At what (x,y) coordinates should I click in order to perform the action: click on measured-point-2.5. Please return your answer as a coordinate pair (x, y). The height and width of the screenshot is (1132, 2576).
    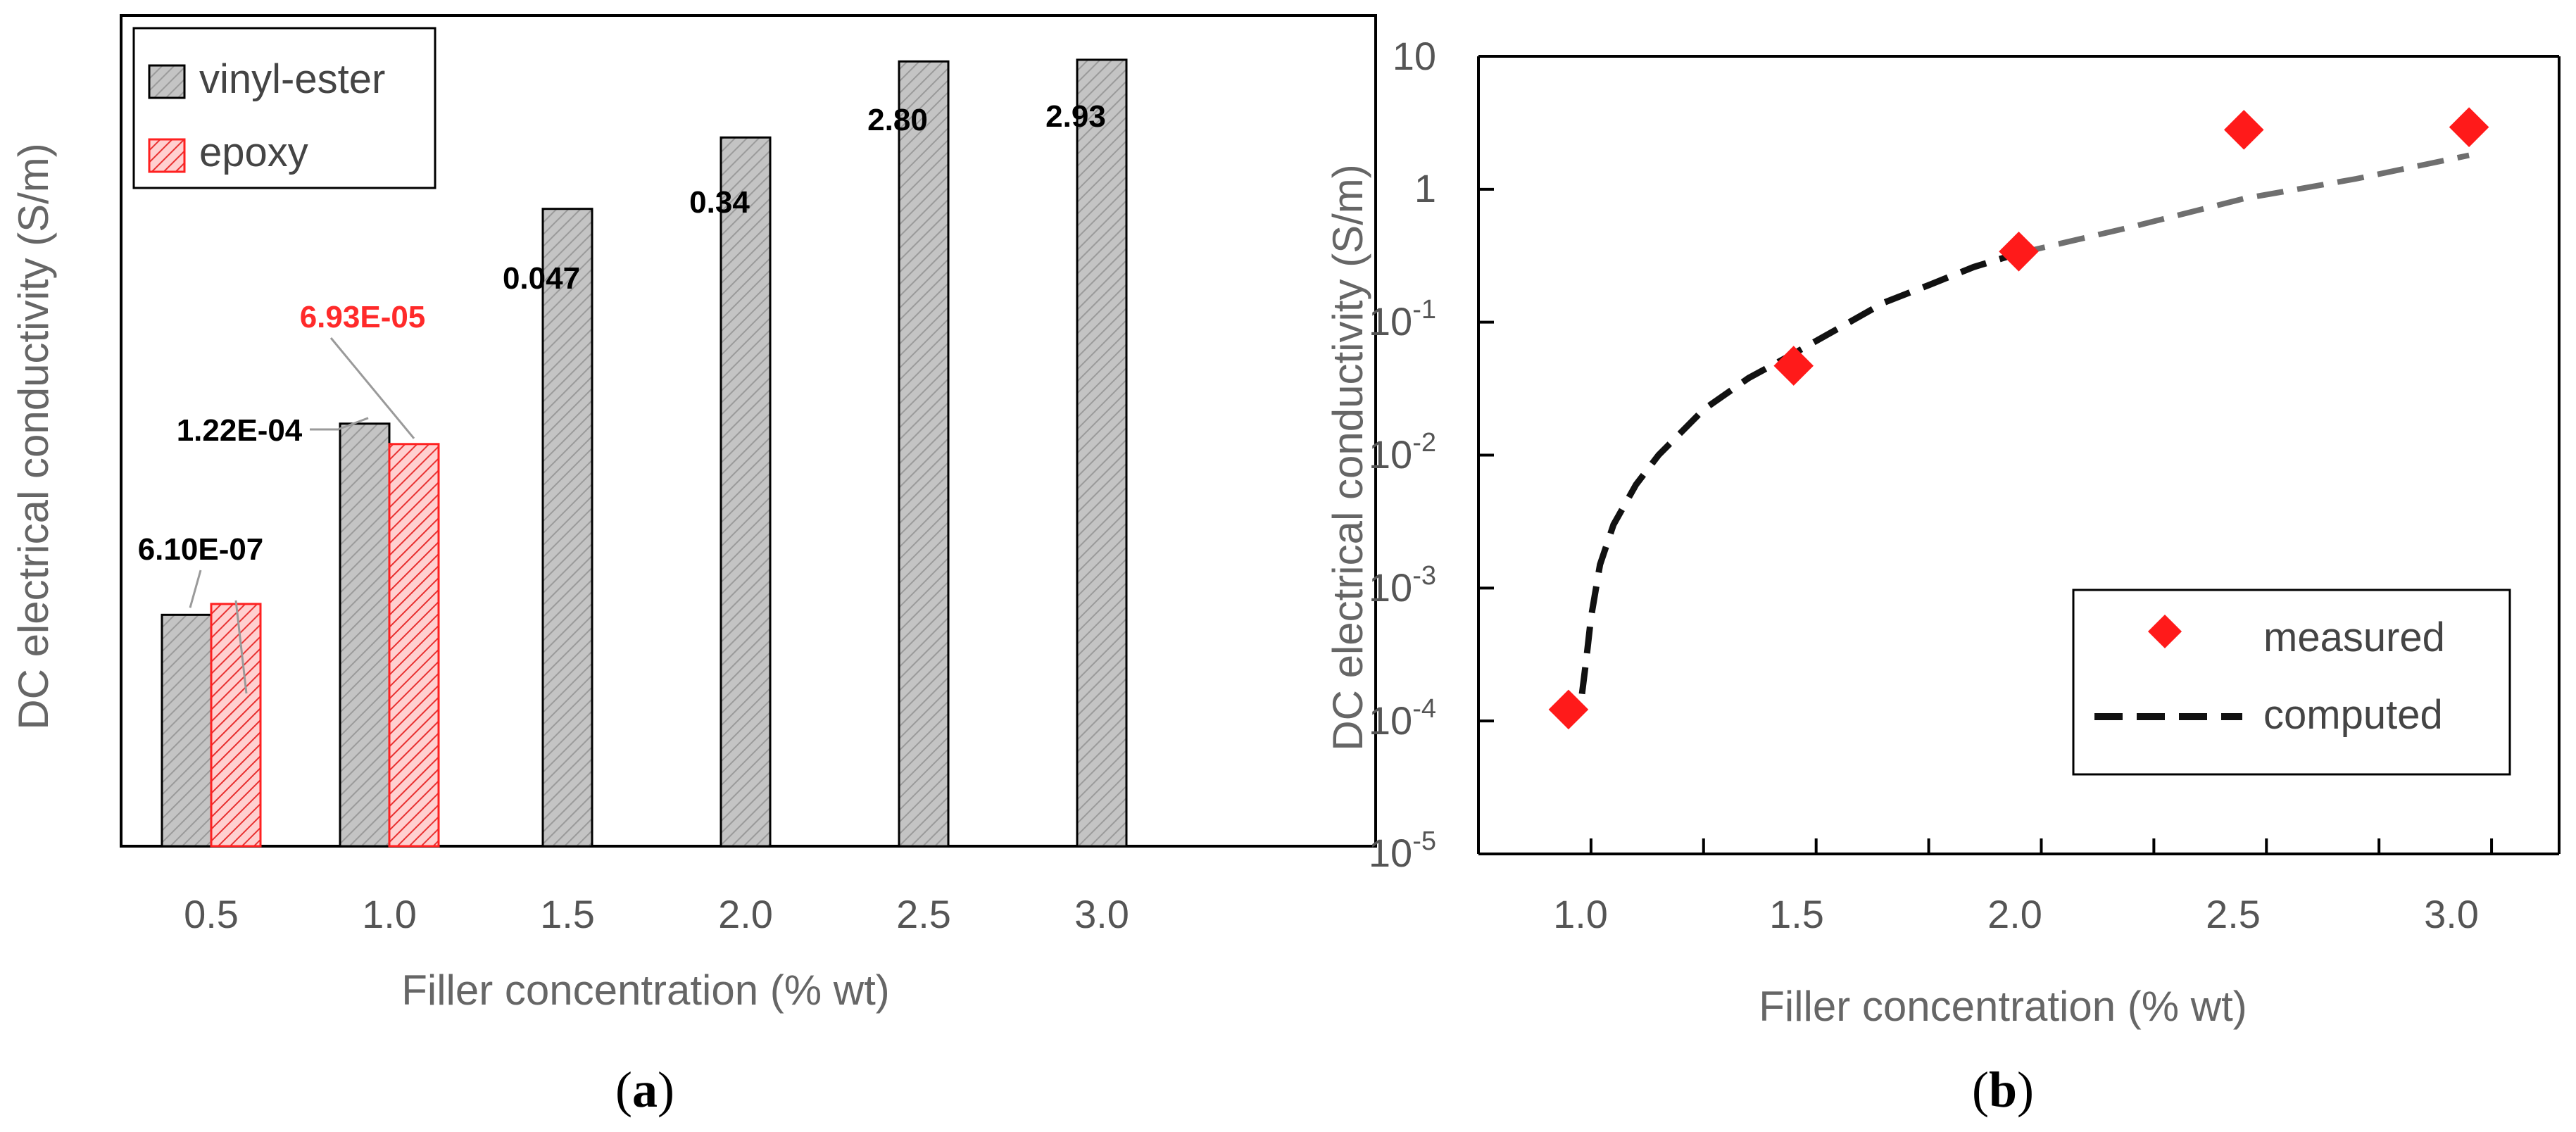
    Looking at the image, I should click on (2244, 130).